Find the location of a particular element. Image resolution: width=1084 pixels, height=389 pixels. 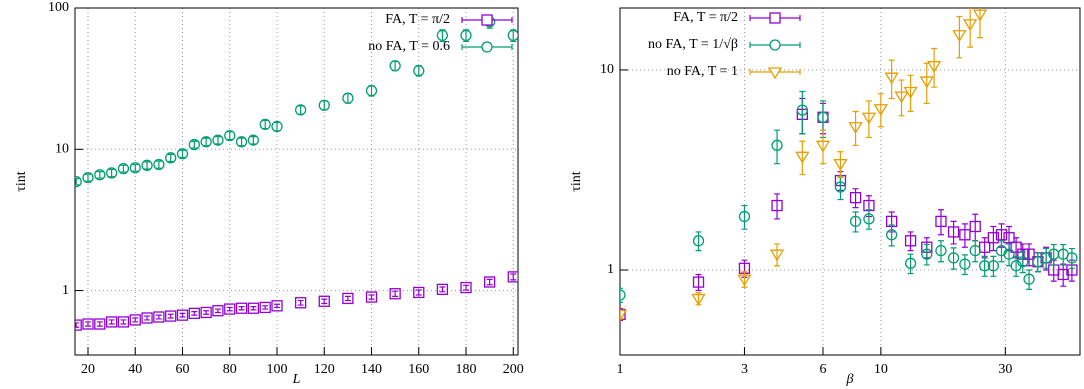

x-tick-label: 40 is located at coordinates (135, 369).